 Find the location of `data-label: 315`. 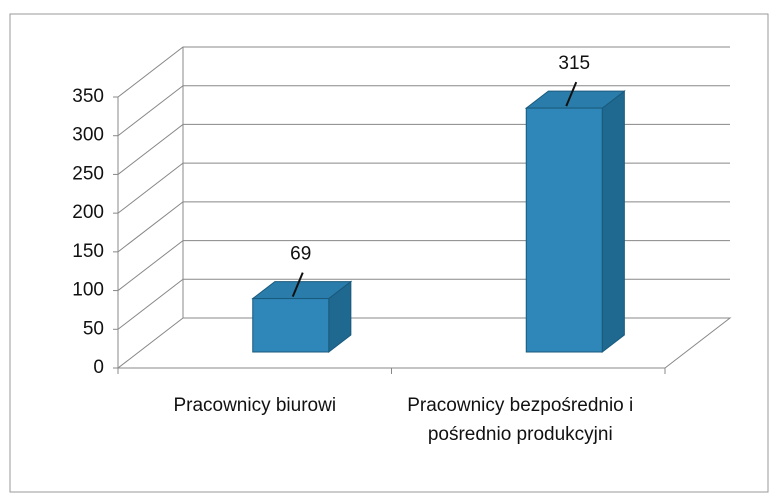

data-label: 315 is located at coordinates (574, 63).